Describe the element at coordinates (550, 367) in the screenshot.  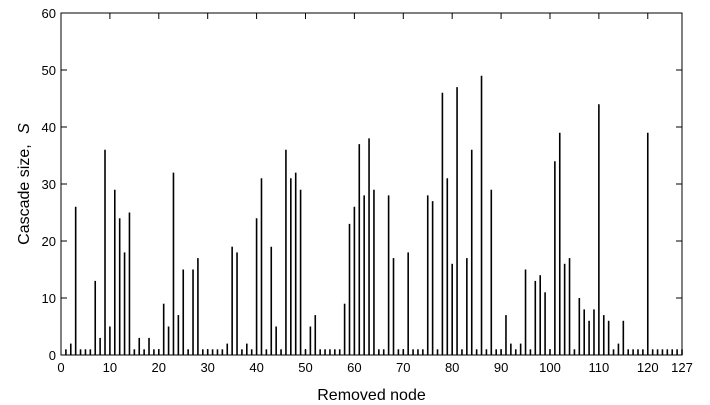
I see `x-tick-label: 100` at that location.